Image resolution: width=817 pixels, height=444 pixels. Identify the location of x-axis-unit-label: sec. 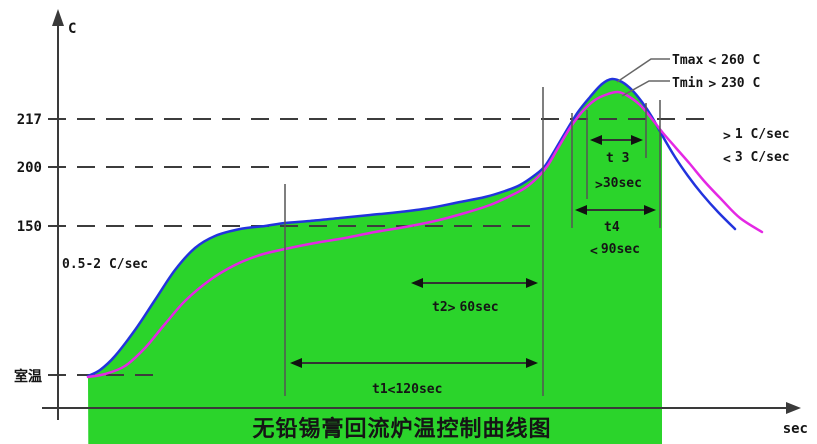
(795, 429).